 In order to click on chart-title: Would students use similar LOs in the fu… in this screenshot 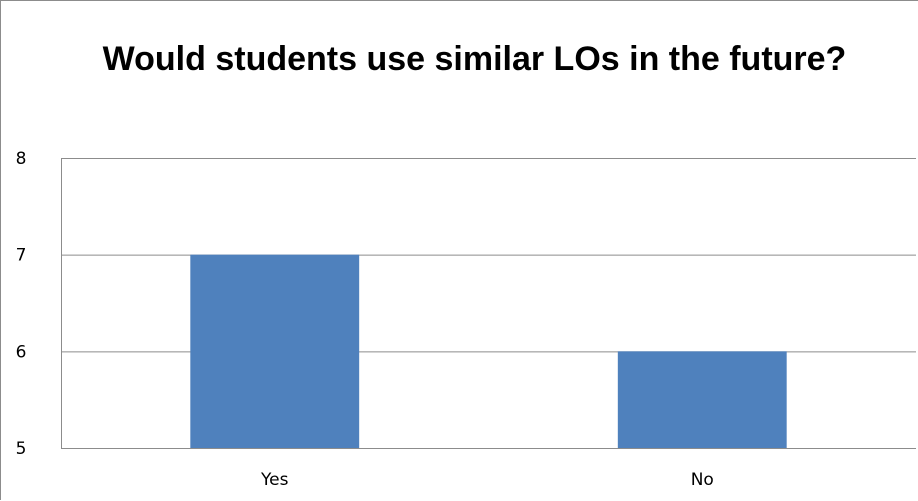, I will do `click(474, 59)`.